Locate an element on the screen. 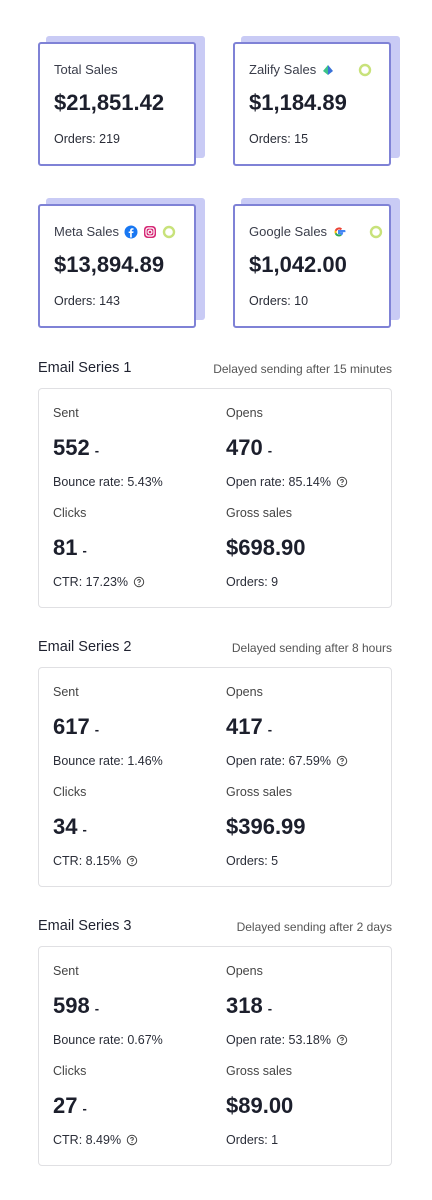 The image size is (432, 1200). metric-detail: CTR: 8.49% is located at coordinates (96, 1140).